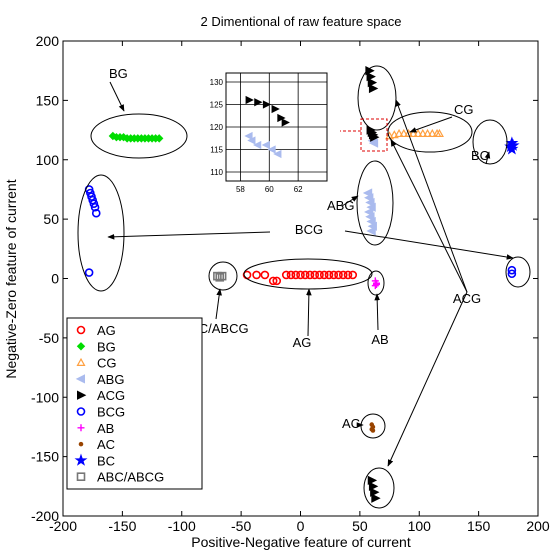 This screenshot has width=554, height=551. I want to click on inset-x-tick-label: 62, so click(298, 189).